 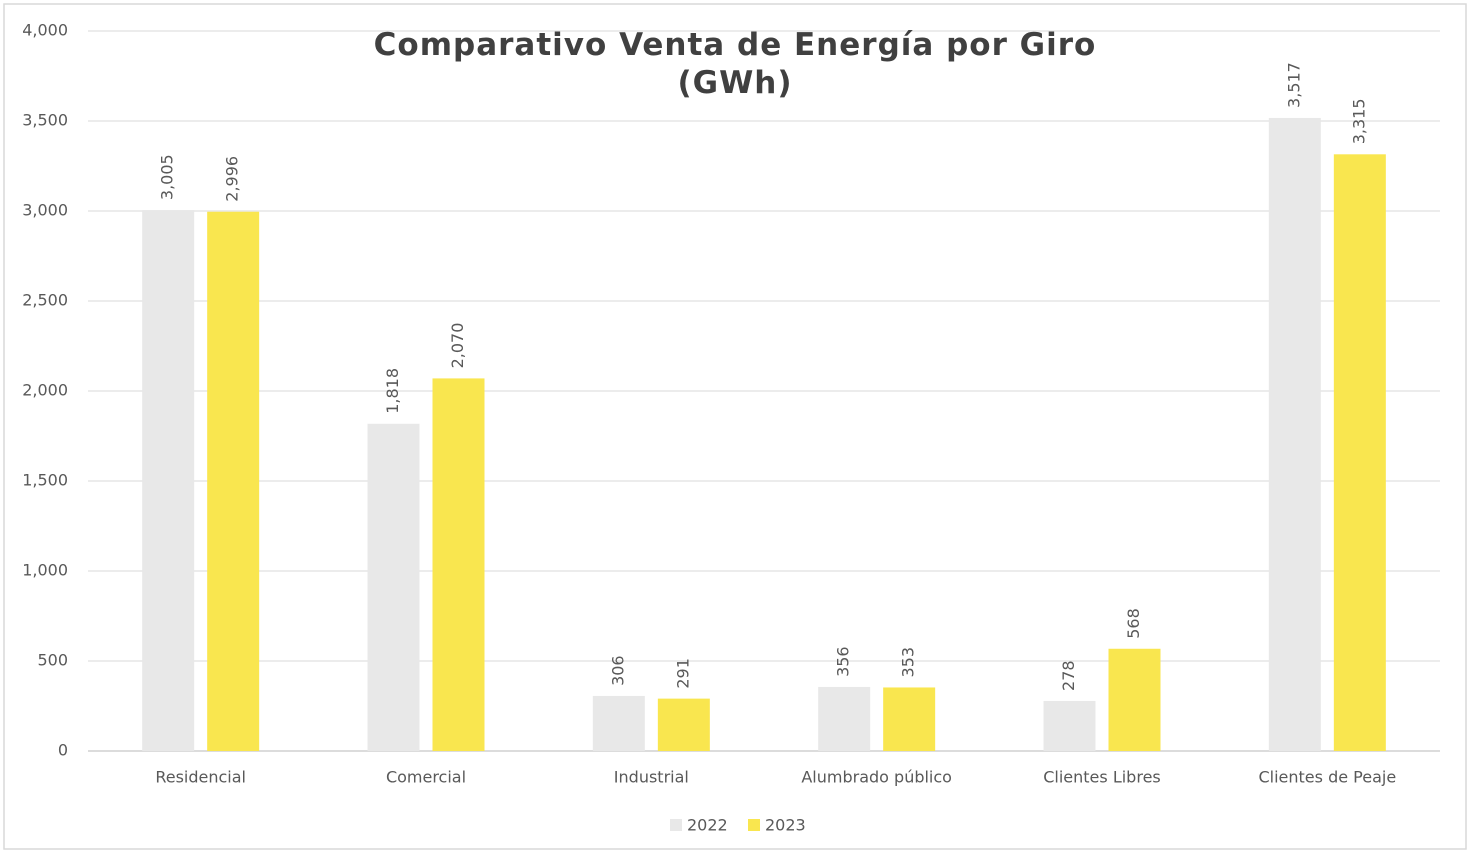 What do you see at coordinates (45, 570) in the screenshot?
I see `y-tick-label: 1,000` at bounding box center [45, 570].